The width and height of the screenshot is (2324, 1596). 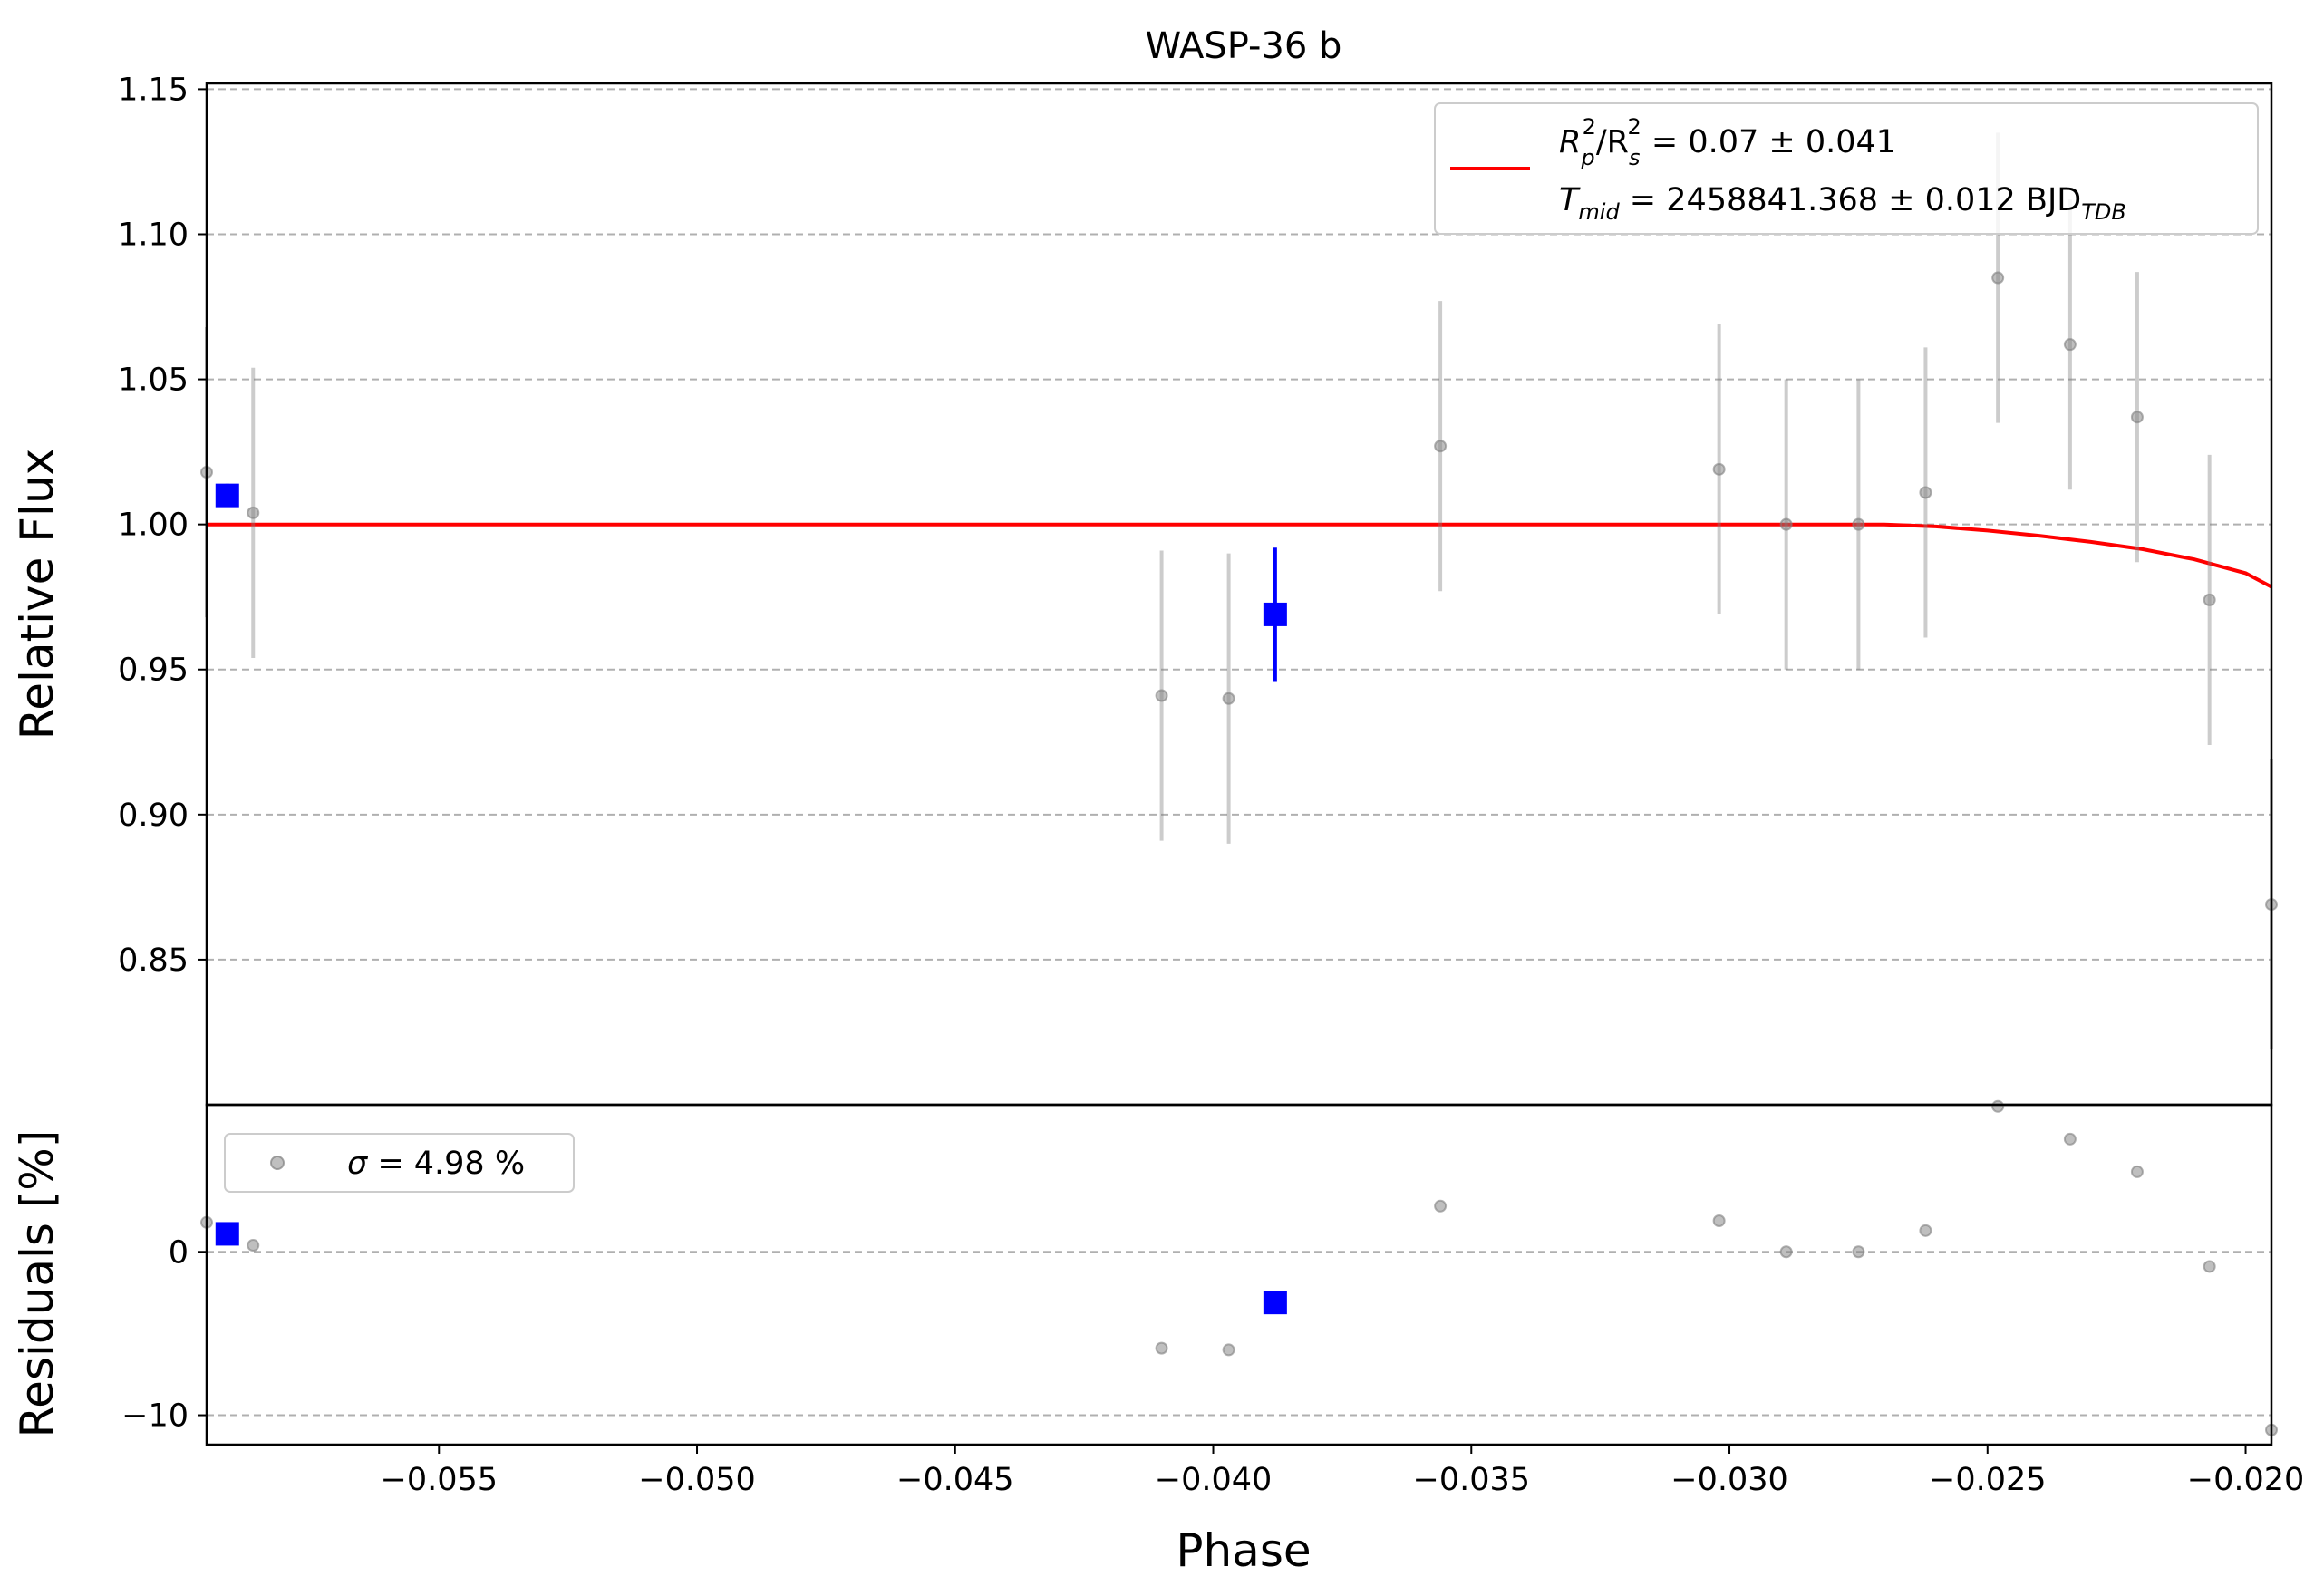 I want to click on x-tick-label: −0.035, so click(x=1472, y=1480).